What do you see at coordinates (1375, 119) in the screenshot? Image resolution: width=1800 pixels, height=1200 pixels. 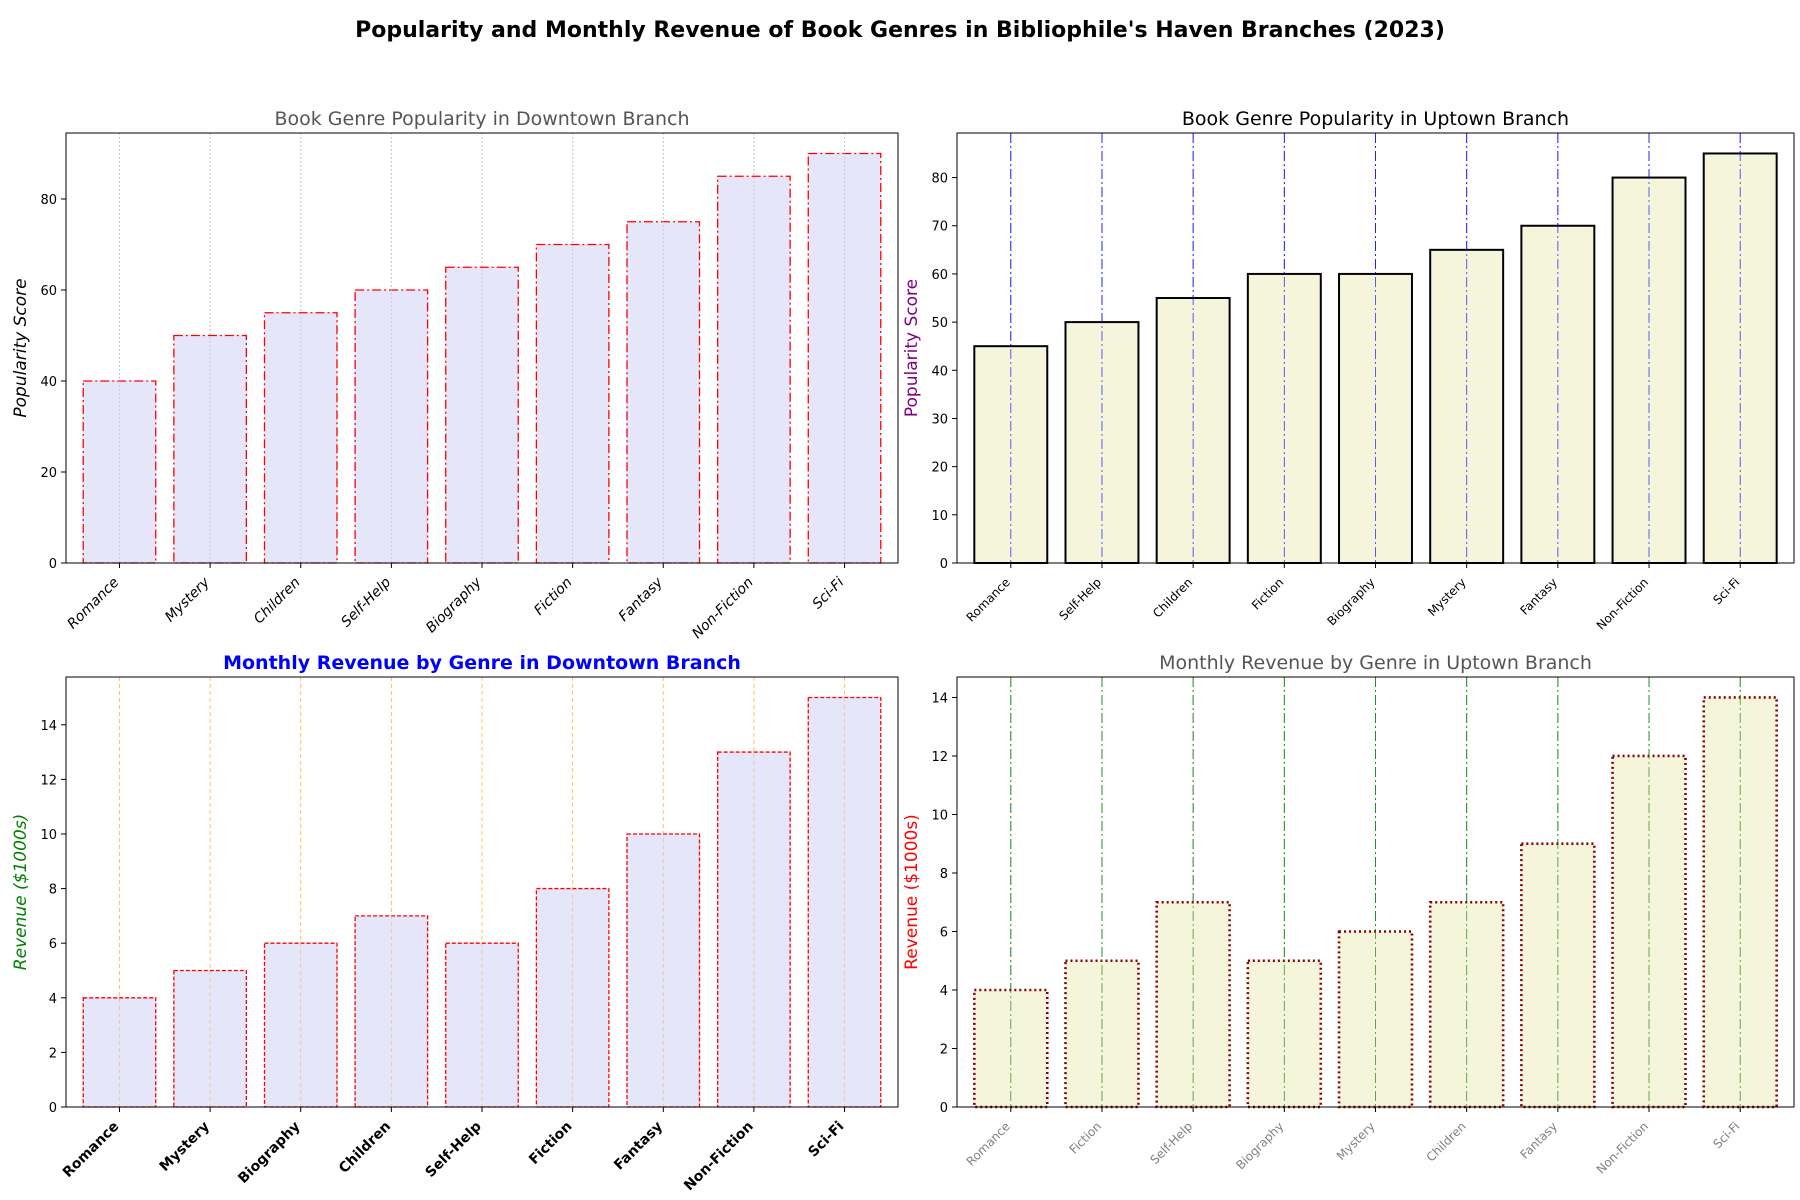 I see `subplot-title: Book Genre Popularity in Uptown Branch` at bounding box center [1375, 119].